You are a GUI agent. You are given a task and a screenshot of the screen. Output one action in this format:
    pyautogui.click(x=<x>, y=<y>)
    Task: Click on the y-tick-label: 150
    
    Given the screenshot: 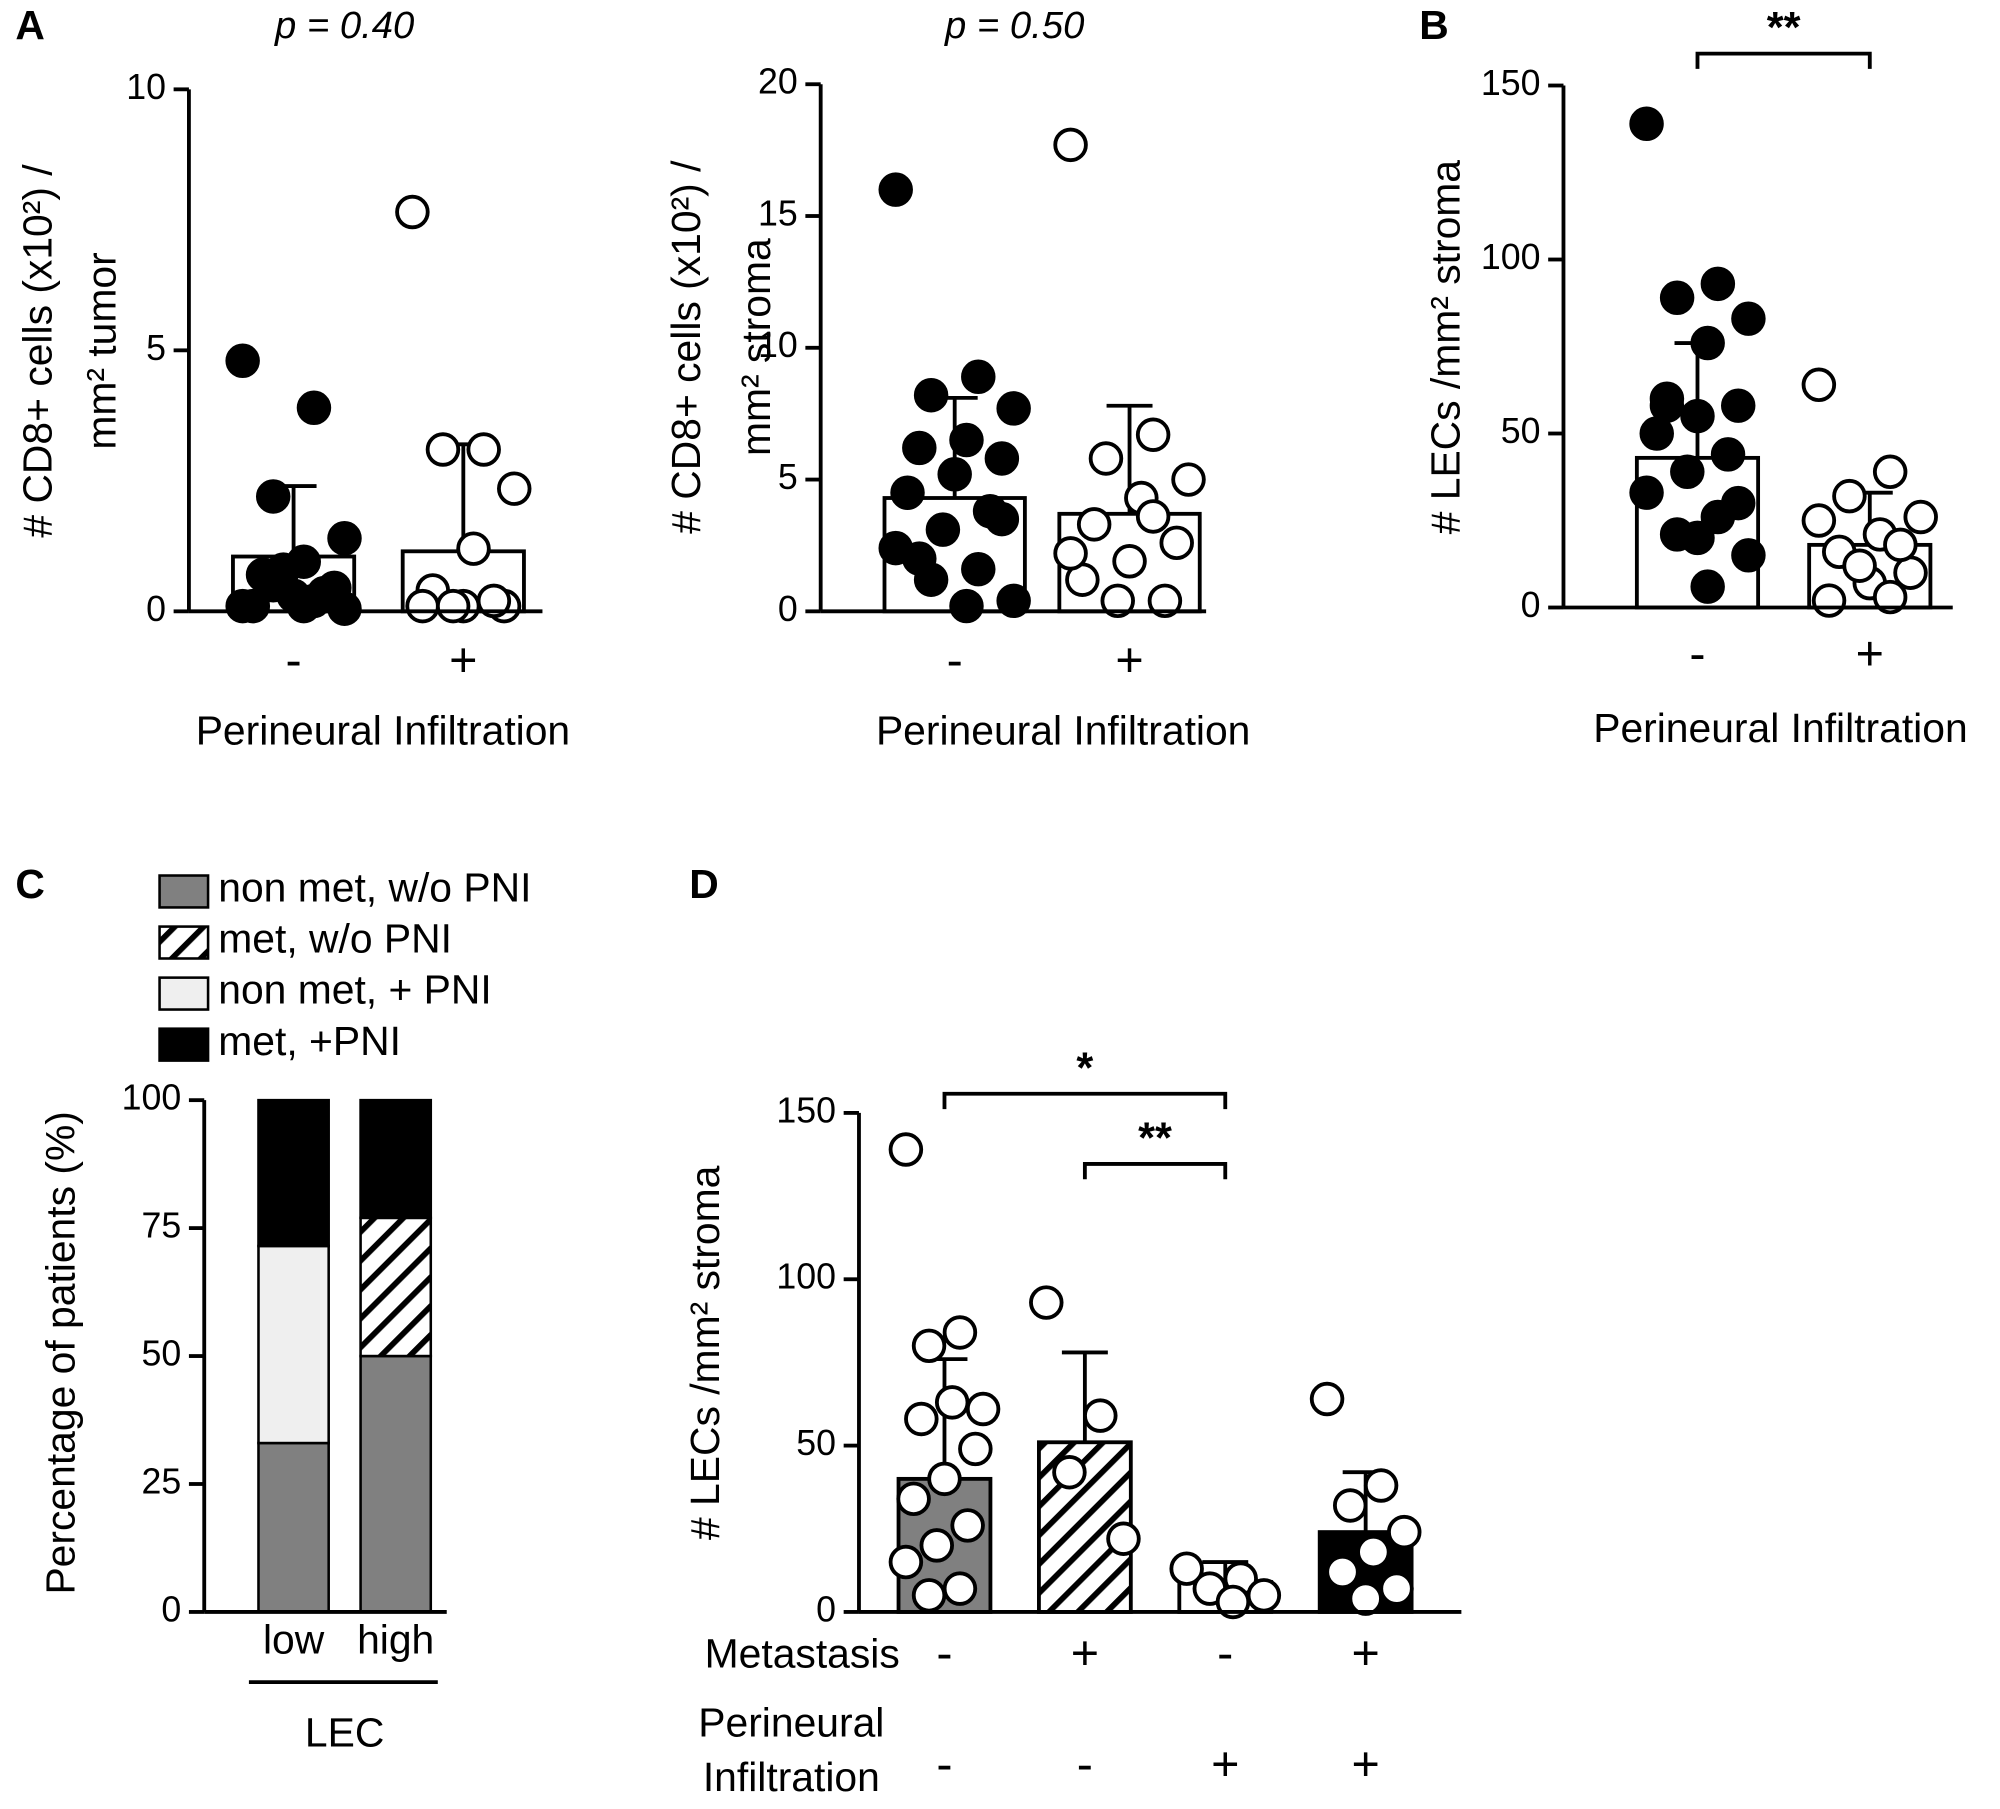 What is the action you would take?
    pyautogui.click(x=1511, y=83)
    